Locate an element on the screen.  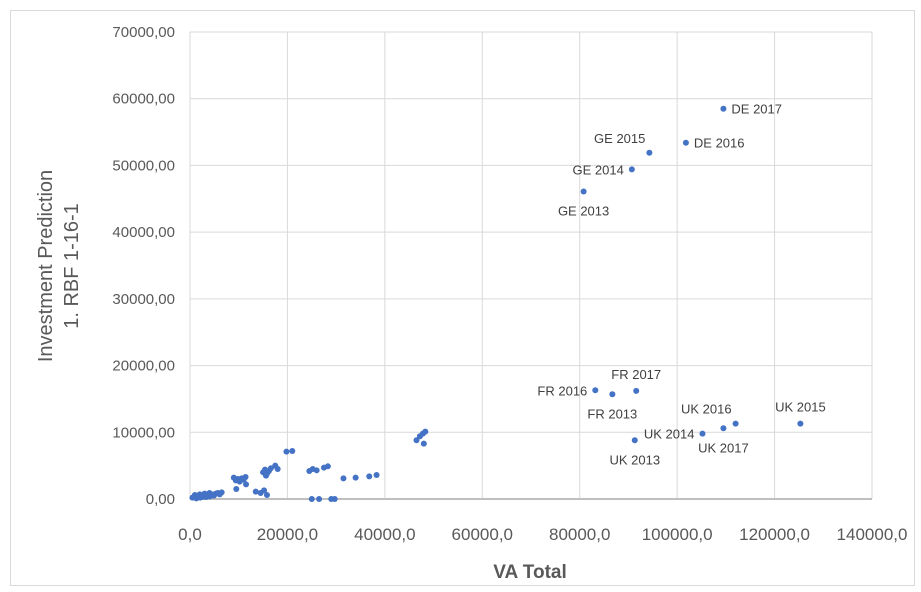
data-label: DE 2017 is located at coordinates (756, 109).